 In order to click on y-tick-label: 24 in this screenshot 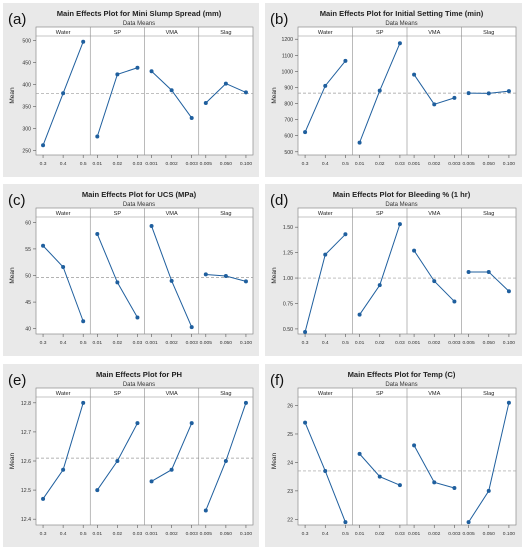, I will do `click(290, 463)`.